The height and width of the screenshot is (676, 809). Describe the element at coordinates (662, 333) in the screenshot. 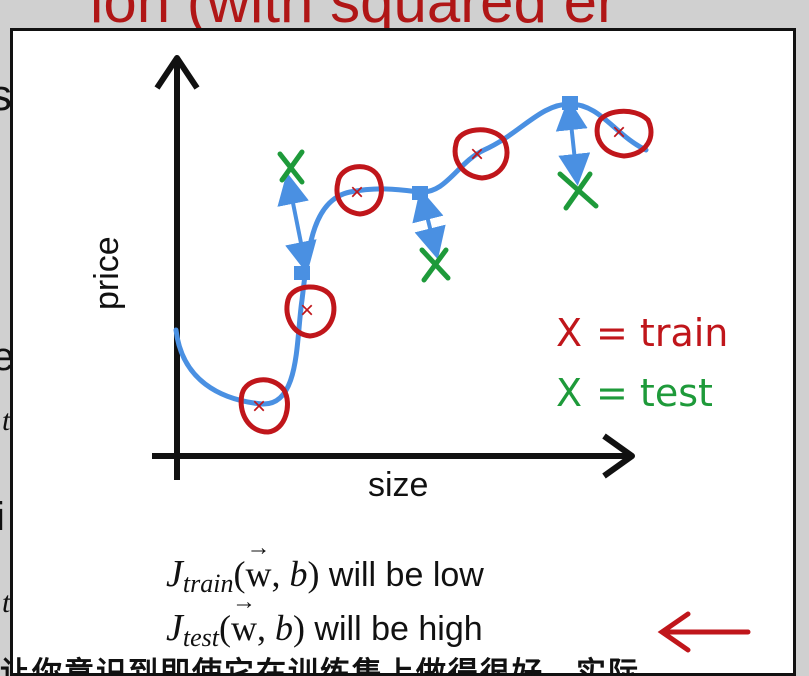

I see `legend-train-label: = train` at that location.